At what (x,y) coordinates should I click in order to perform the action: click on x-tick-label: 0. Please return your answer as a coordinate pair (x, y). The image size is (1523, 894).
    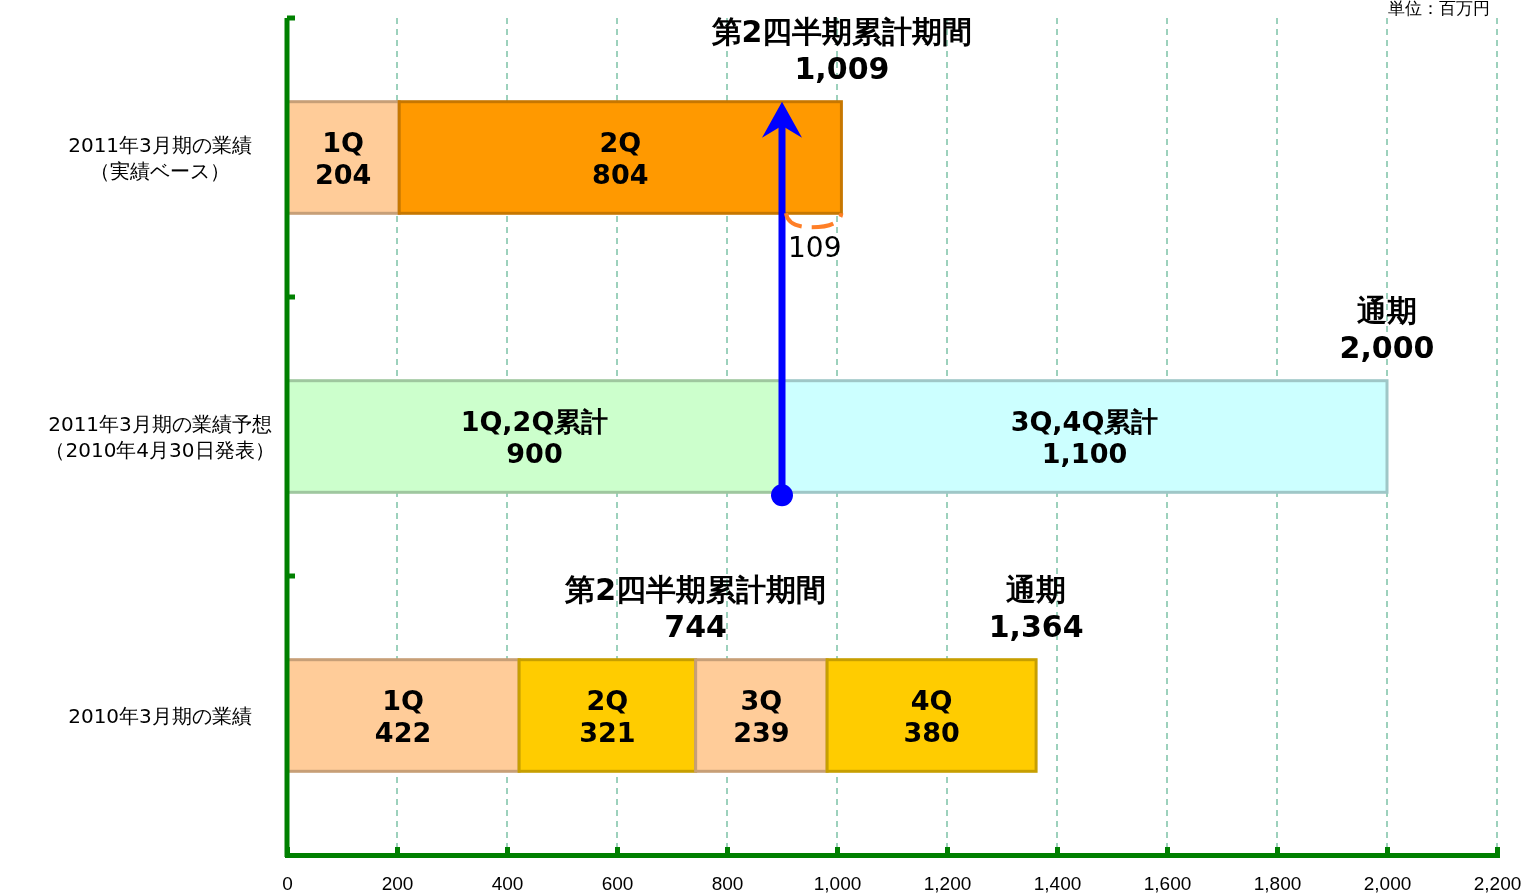
    Looking at the image, I should click on (287, 883).